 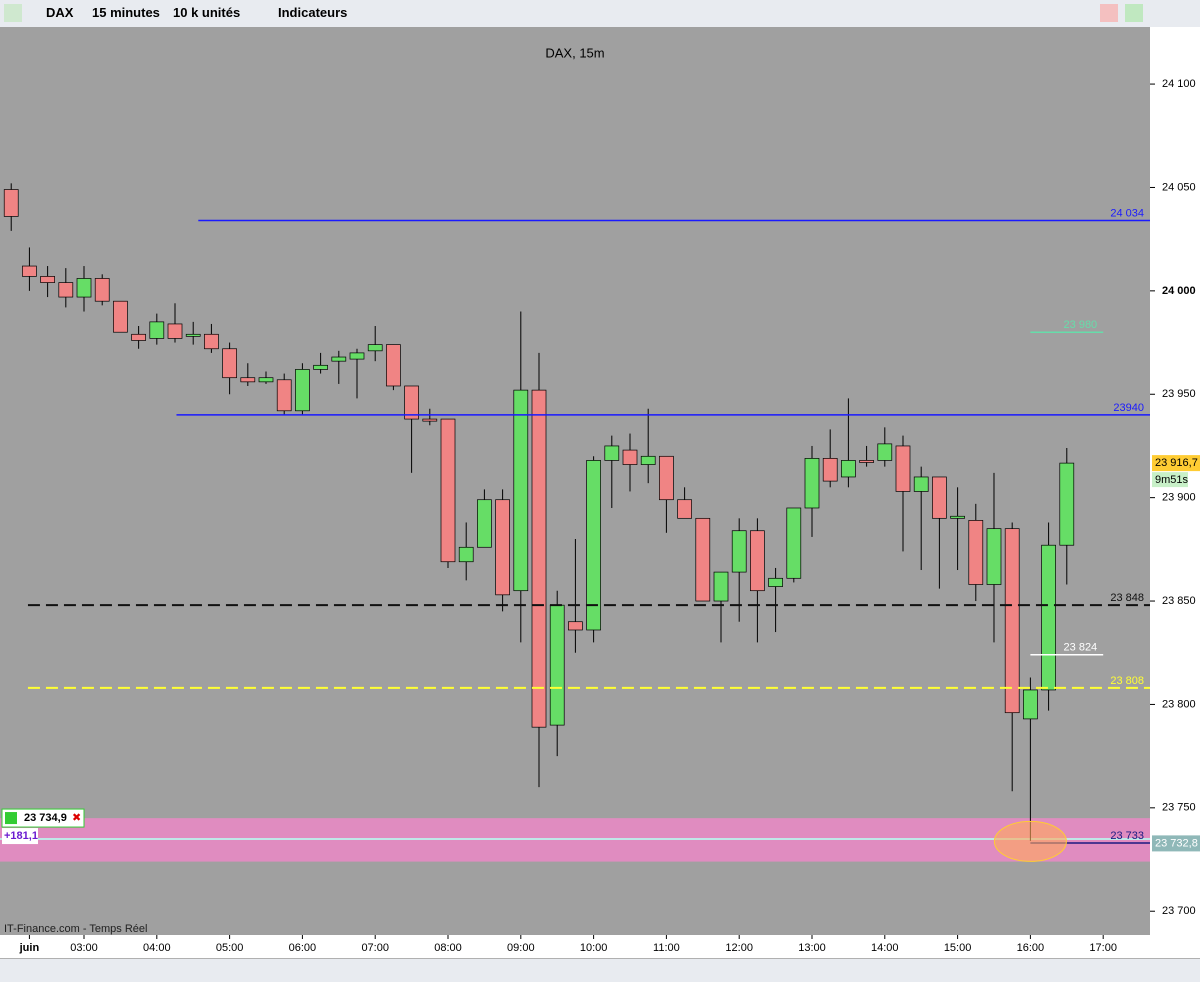 What do you see at coordinates (1179, 911) in the screenshot?
I see `y-tick-label: 23 700` at bounding box center [1179, 911].